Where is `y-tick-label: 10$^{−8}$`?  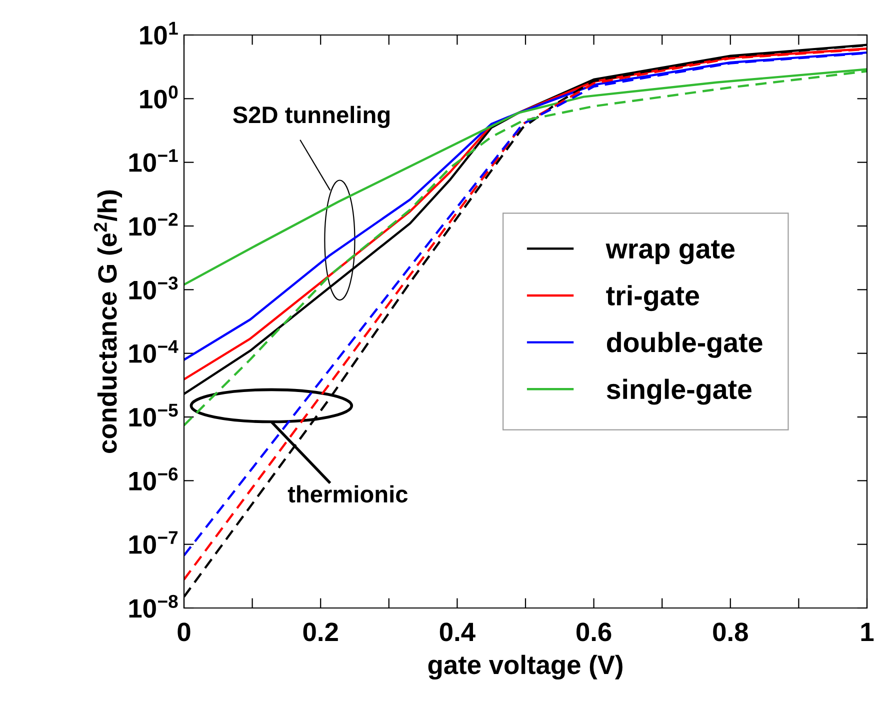 y-tick-label: 10$^{−8}$ is located at coordinates (153, 606).